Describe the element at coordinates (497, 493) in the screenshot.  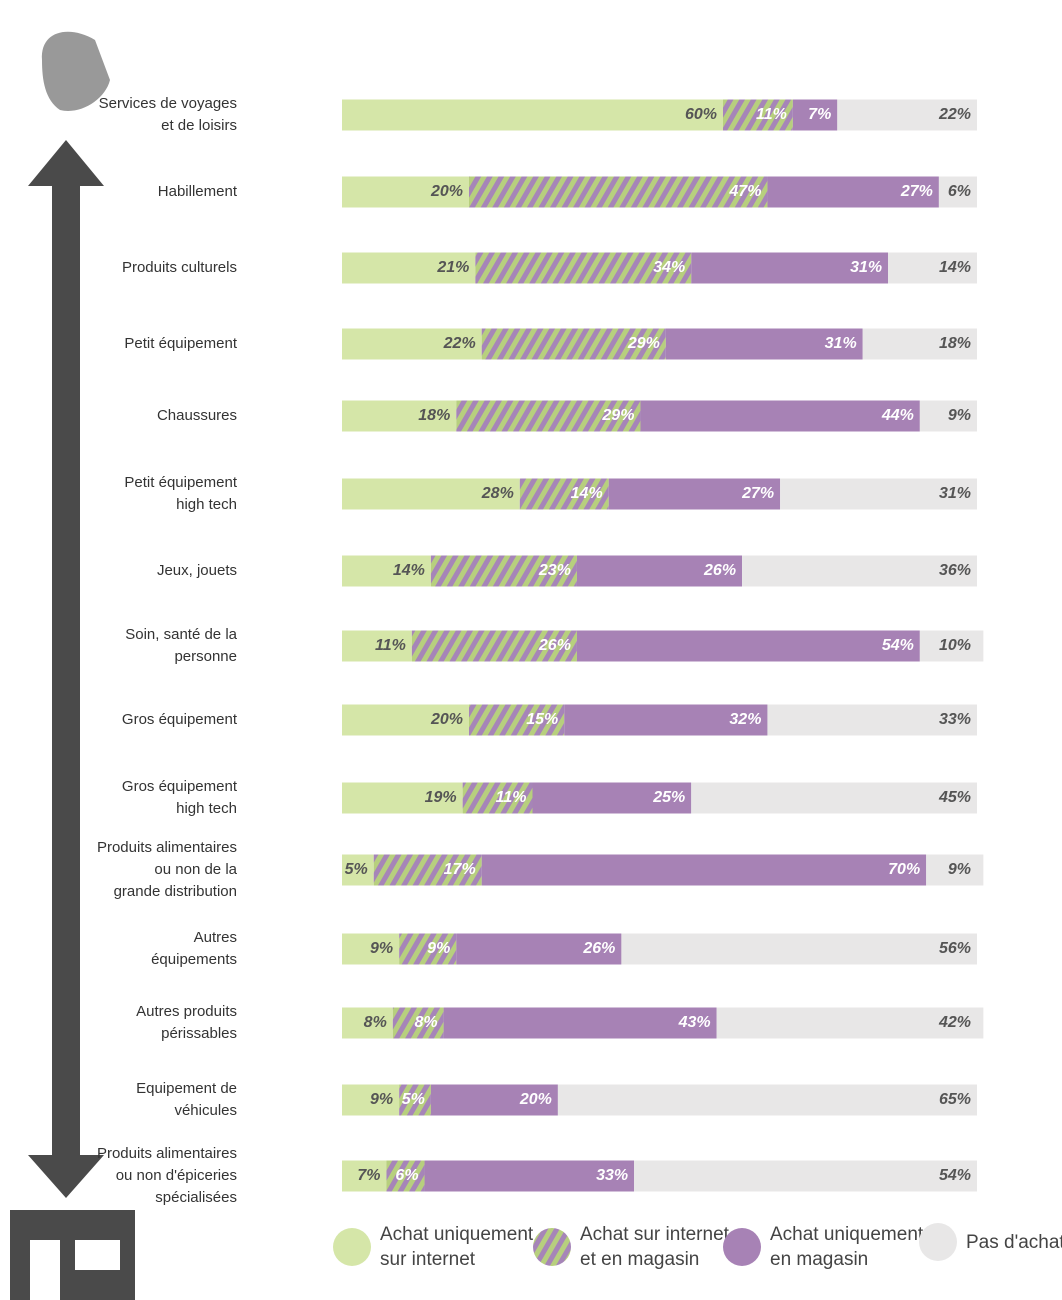
I see `value-label: 28%` at that location.